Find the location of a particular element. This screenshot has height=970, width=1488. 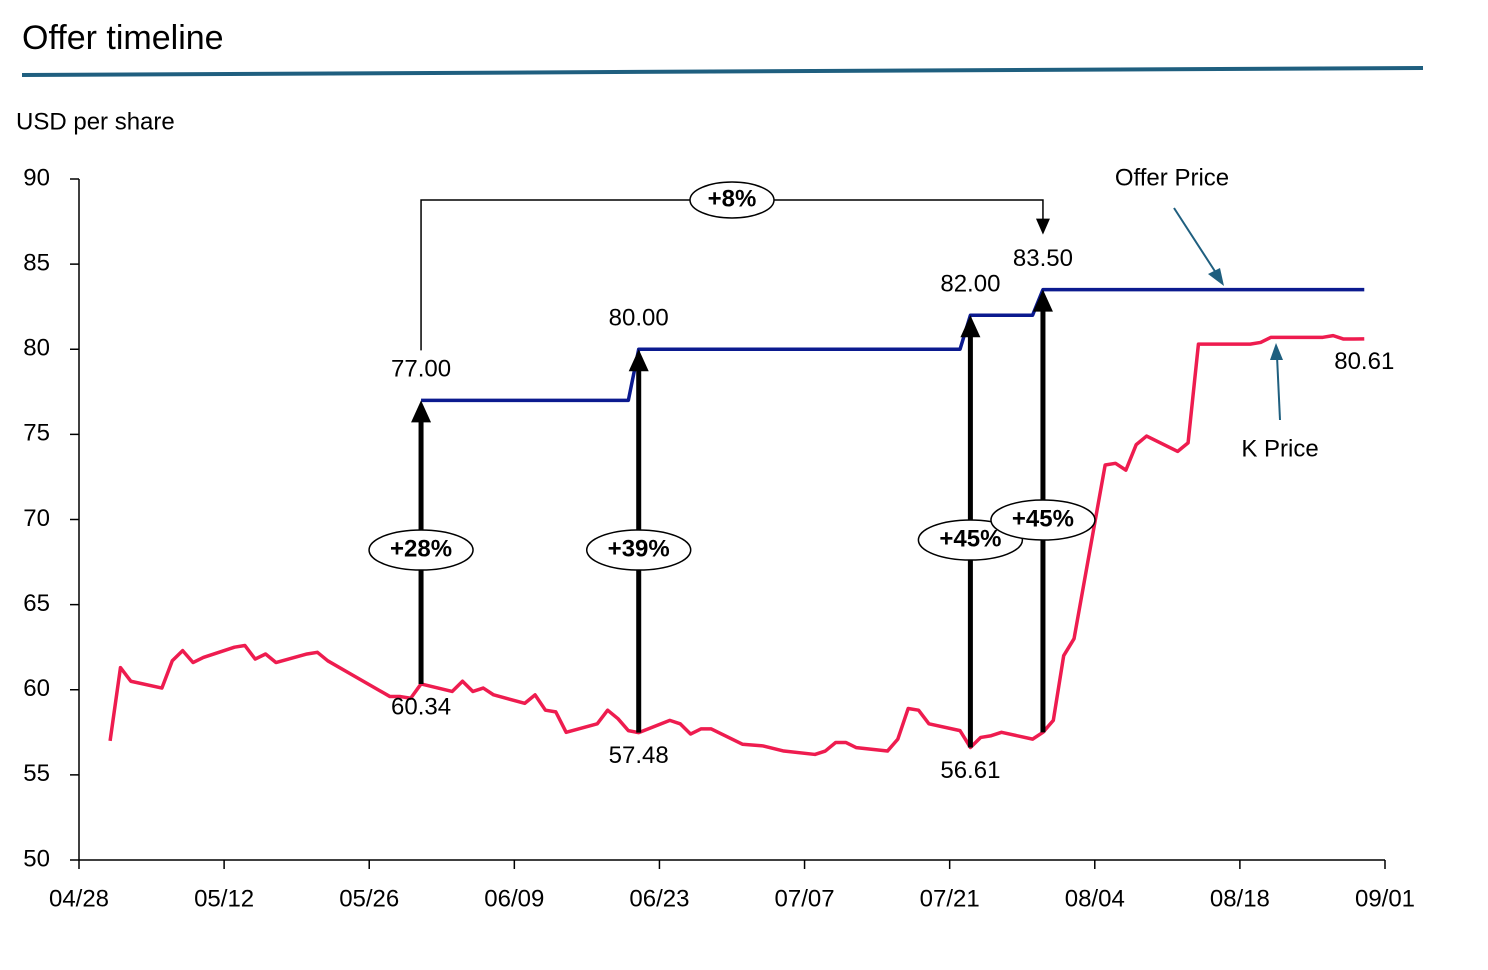

x-tick-label: 07/07 is located at coordinates (805, 898).